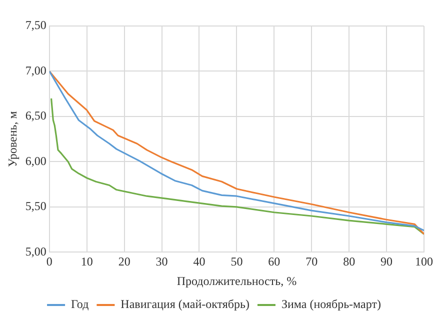 The image size is (436, 321). What do you see at coordinates (386, 261) in the screenshot?
I see `x-tick-label: 90` at bounding box center [386, 261].